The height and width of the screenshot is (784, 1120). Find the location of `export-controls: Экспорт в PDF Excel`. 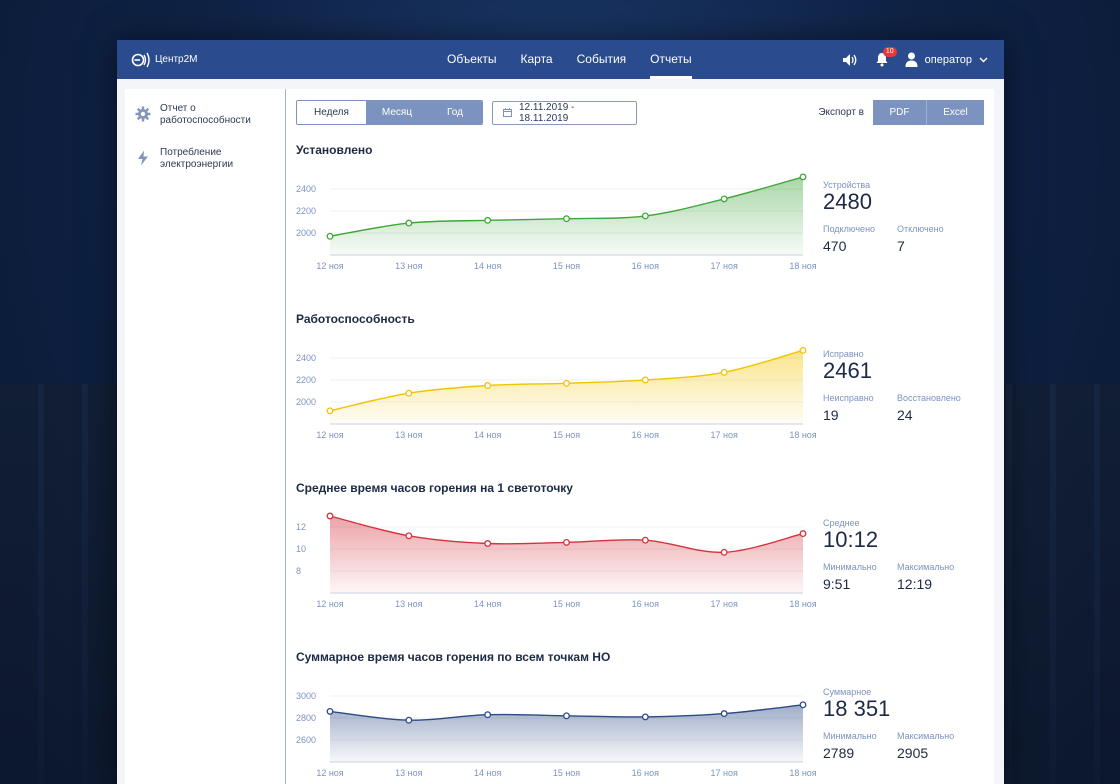

export-controls: Экспорт в PDF Excel is located at coordinates (901, 112).